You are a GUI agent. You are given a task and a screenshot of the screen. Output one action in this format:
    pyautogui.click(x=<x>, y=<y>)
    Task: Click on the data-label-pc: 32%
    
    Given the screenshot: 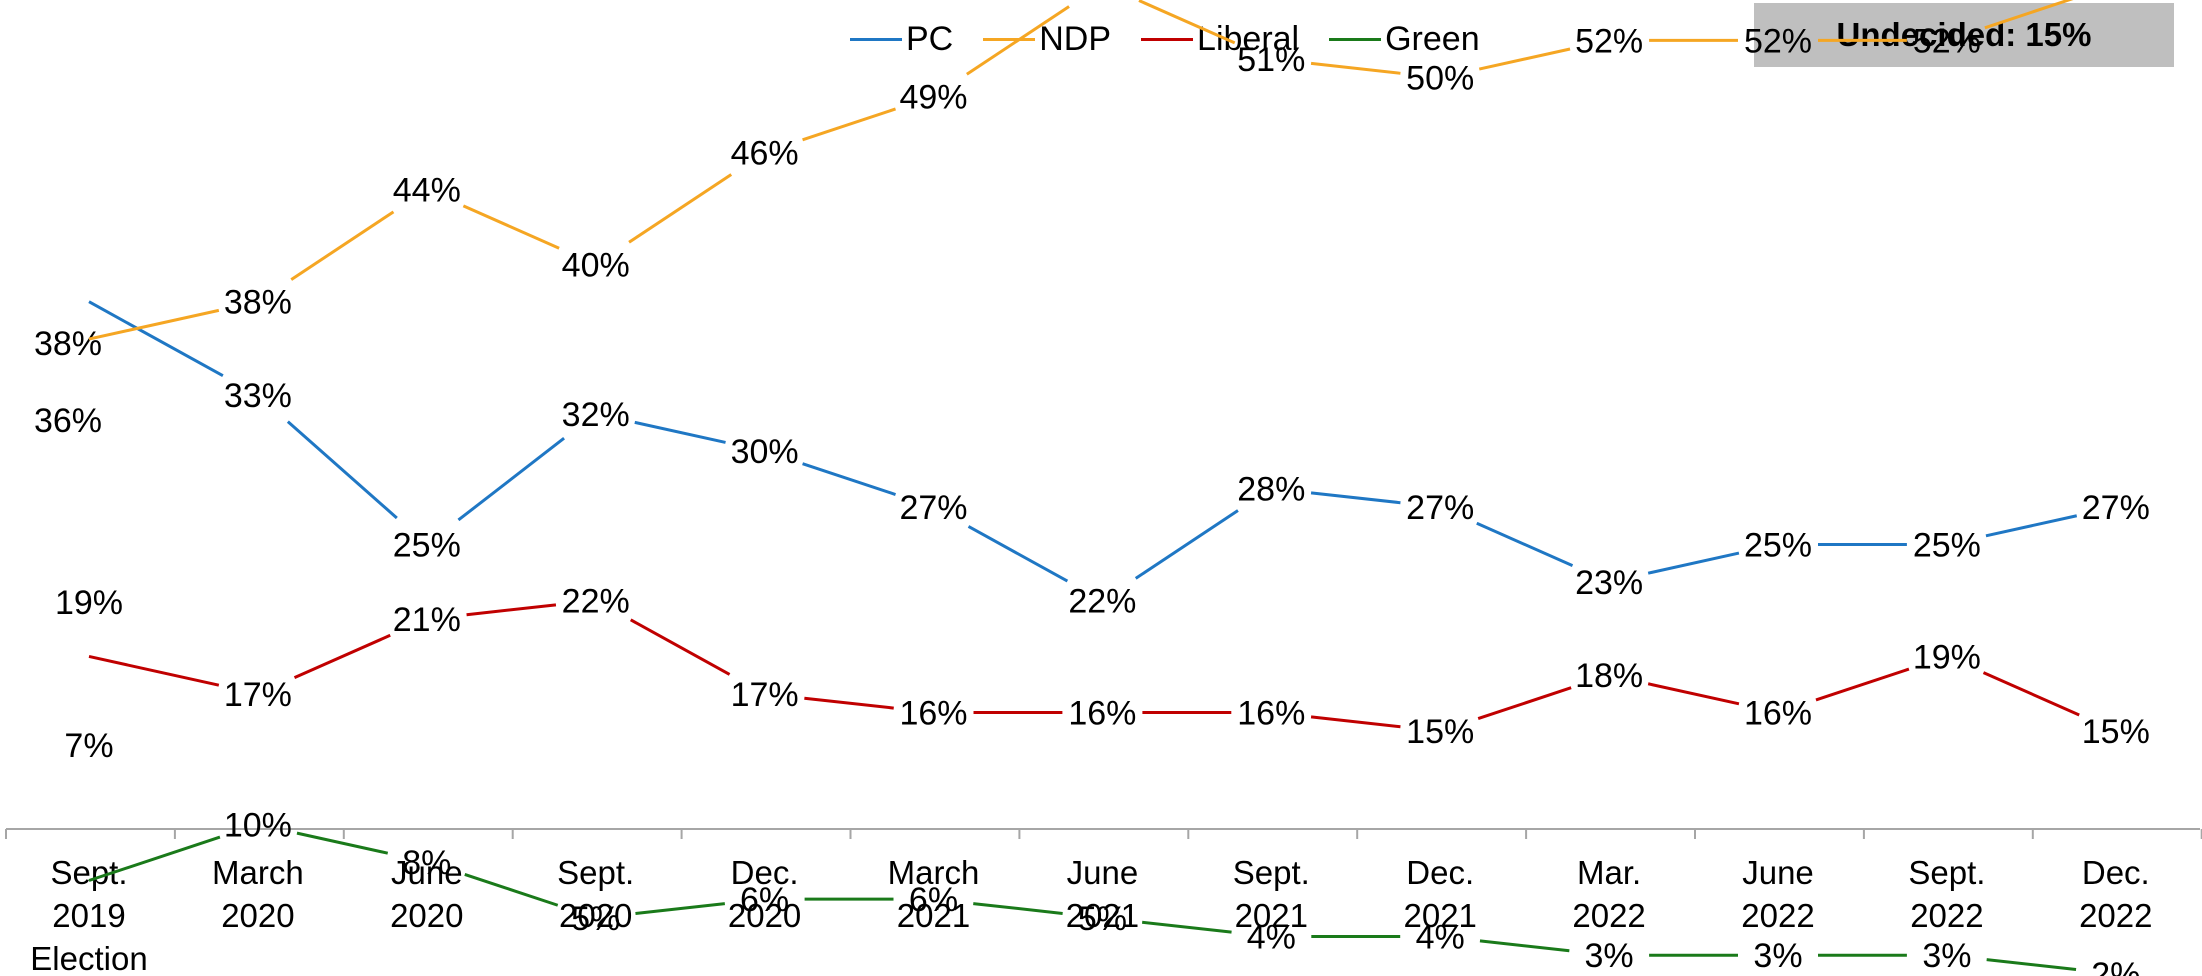 What is the action you would take?
    pyautogui.click(x=596, y=415)
    